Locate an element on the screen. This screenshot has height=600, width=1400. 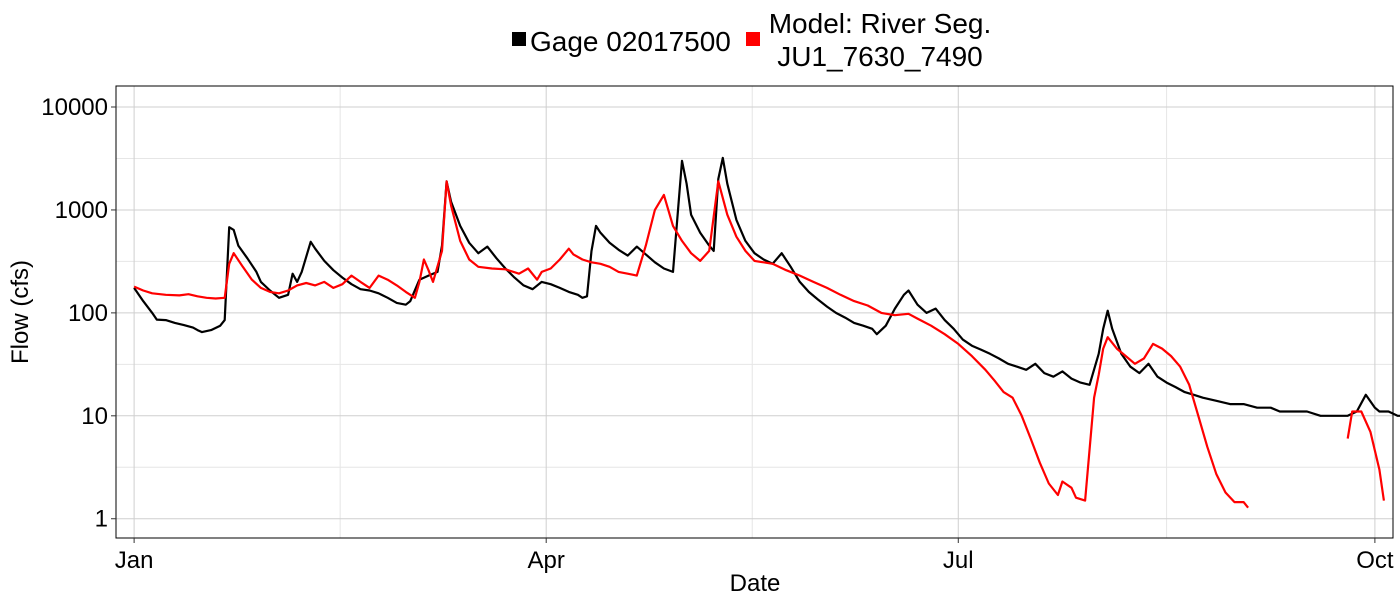
legend-label-model-line1: Model: River Seg. is located at coordinates (880, 23).